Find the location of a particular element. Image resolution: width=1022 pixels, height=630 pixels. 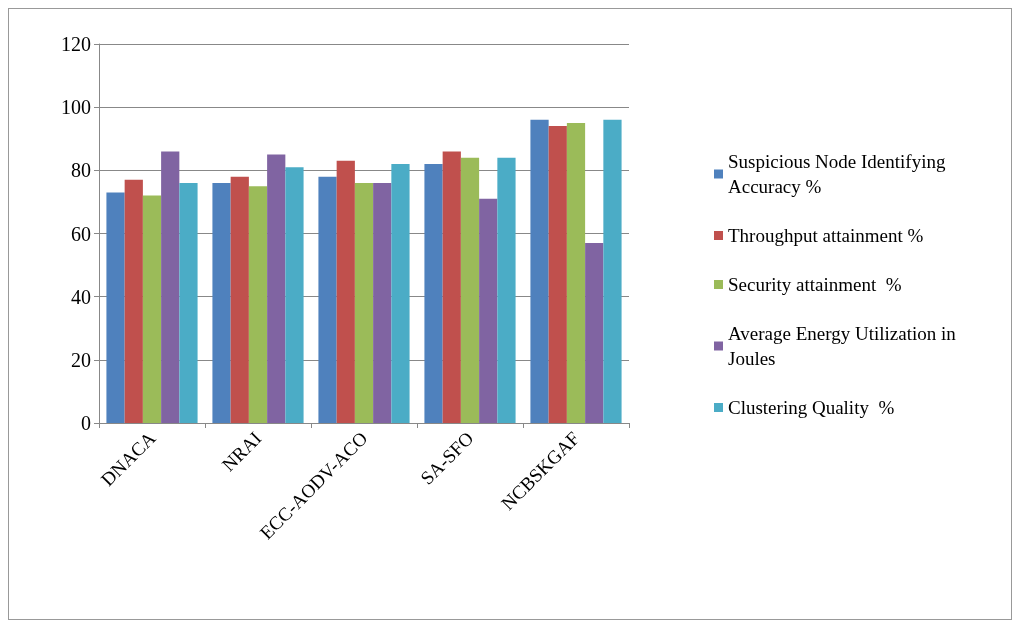

y-tick-label: 0 is located at coordinates (86, 423).